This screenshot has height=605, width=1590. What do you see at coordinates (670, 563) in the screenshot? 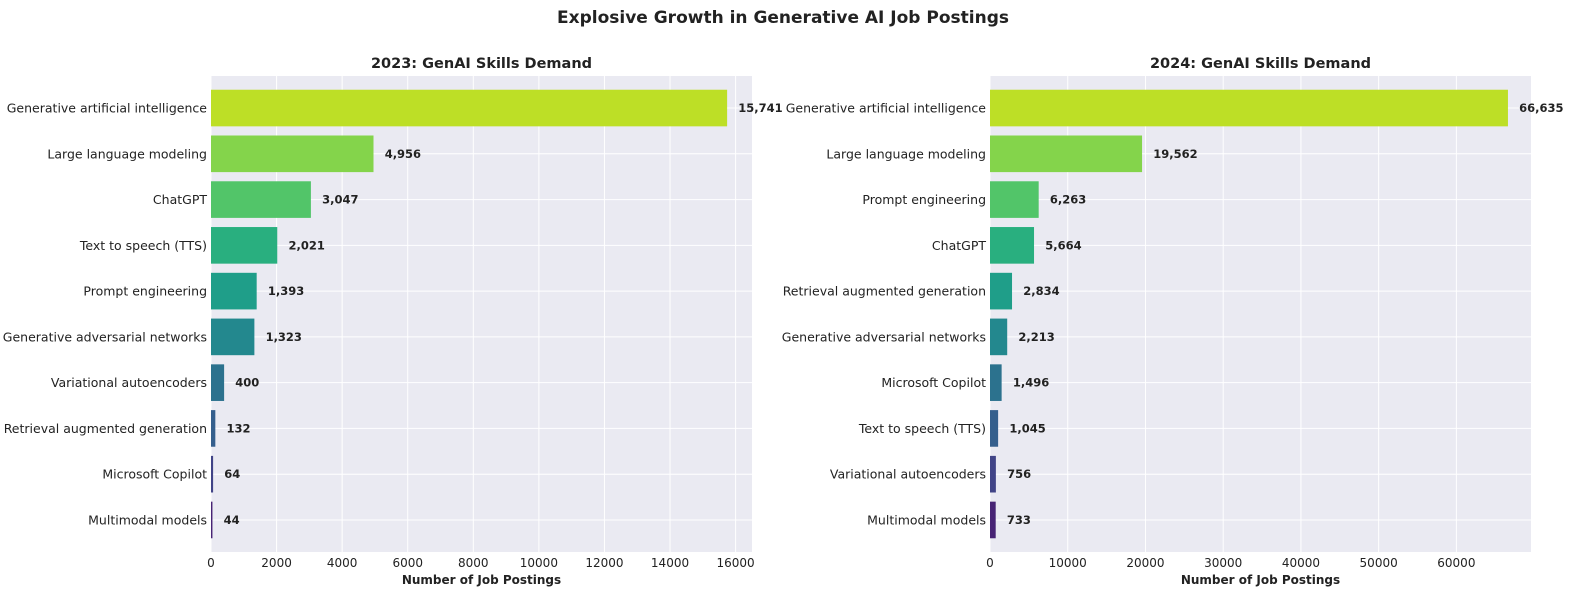
I see `x-tick-label: 14000` at bounding box center [670, 563].